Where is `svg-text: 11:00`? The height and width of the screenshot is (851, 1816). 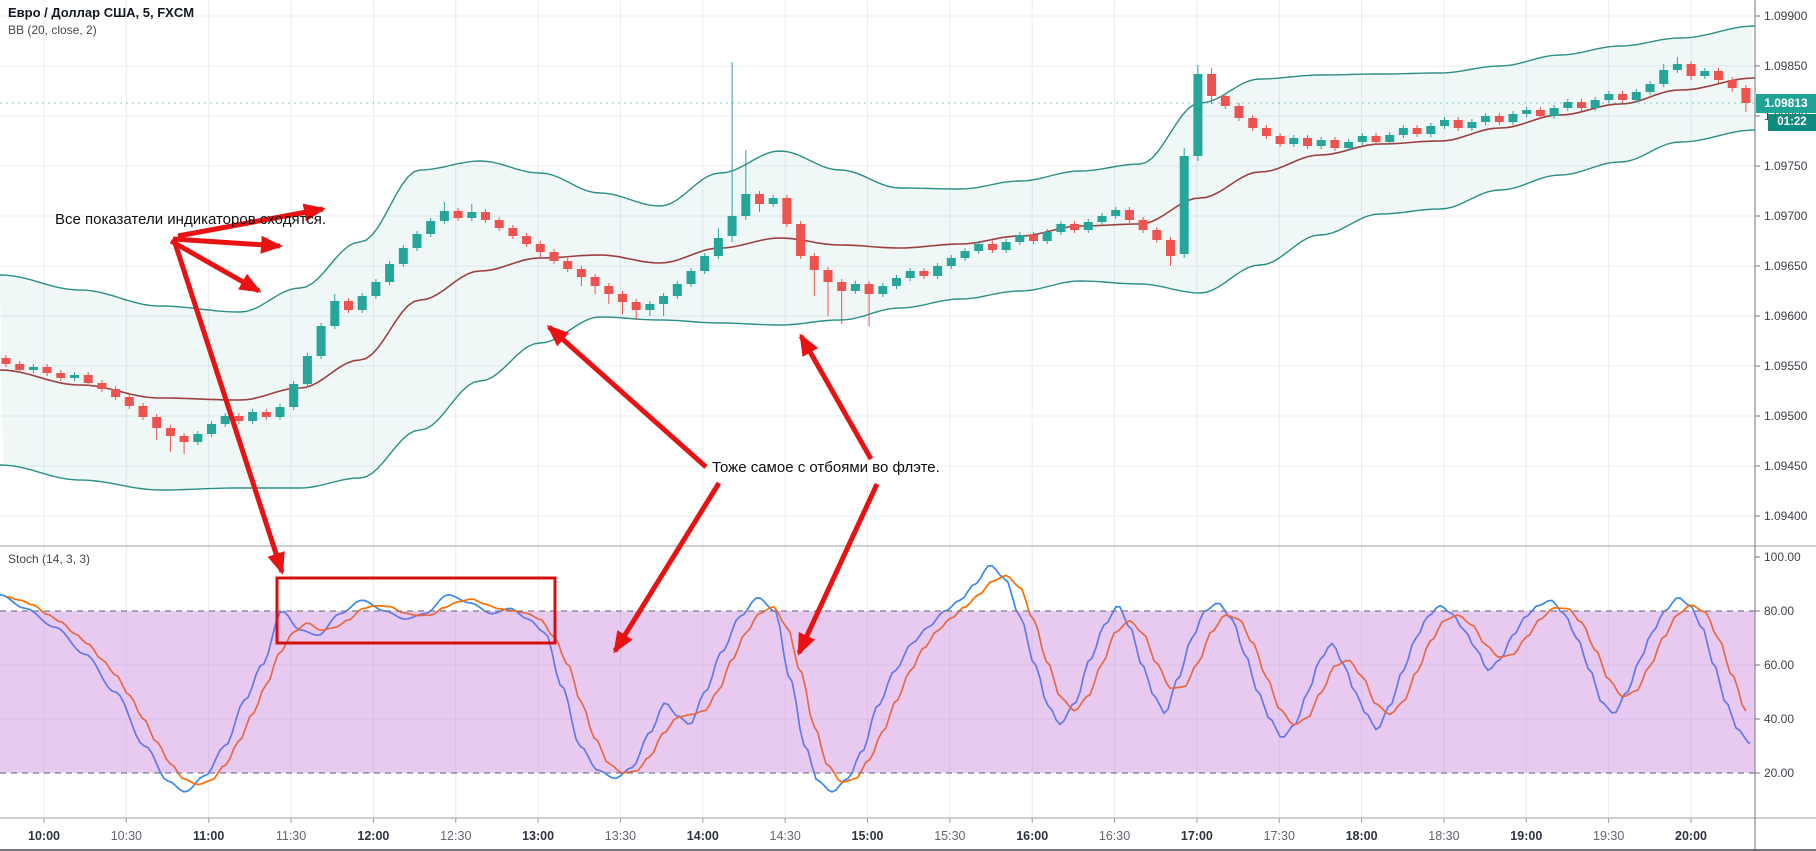
svg-text: 11:00 is located at coordinates (208, 836).